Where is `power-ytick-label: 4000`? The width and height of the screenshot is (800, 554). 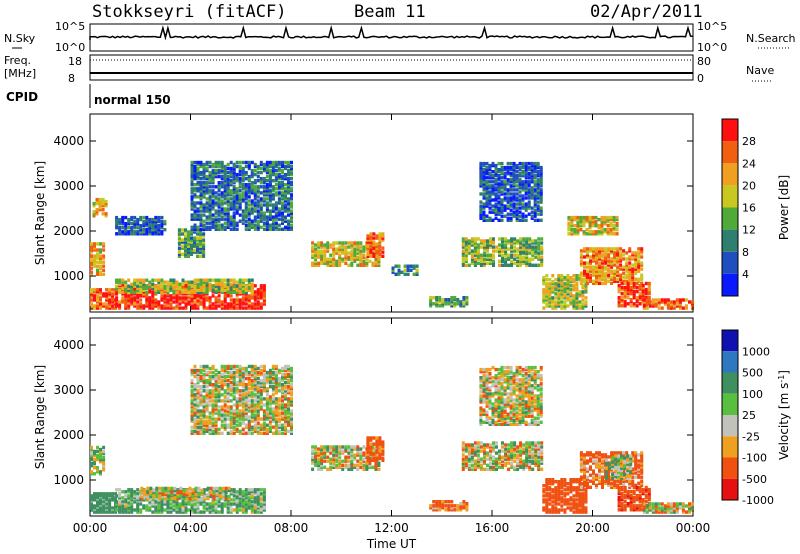
power-ytick-label: 4000 is located at coordinates (68, 141).